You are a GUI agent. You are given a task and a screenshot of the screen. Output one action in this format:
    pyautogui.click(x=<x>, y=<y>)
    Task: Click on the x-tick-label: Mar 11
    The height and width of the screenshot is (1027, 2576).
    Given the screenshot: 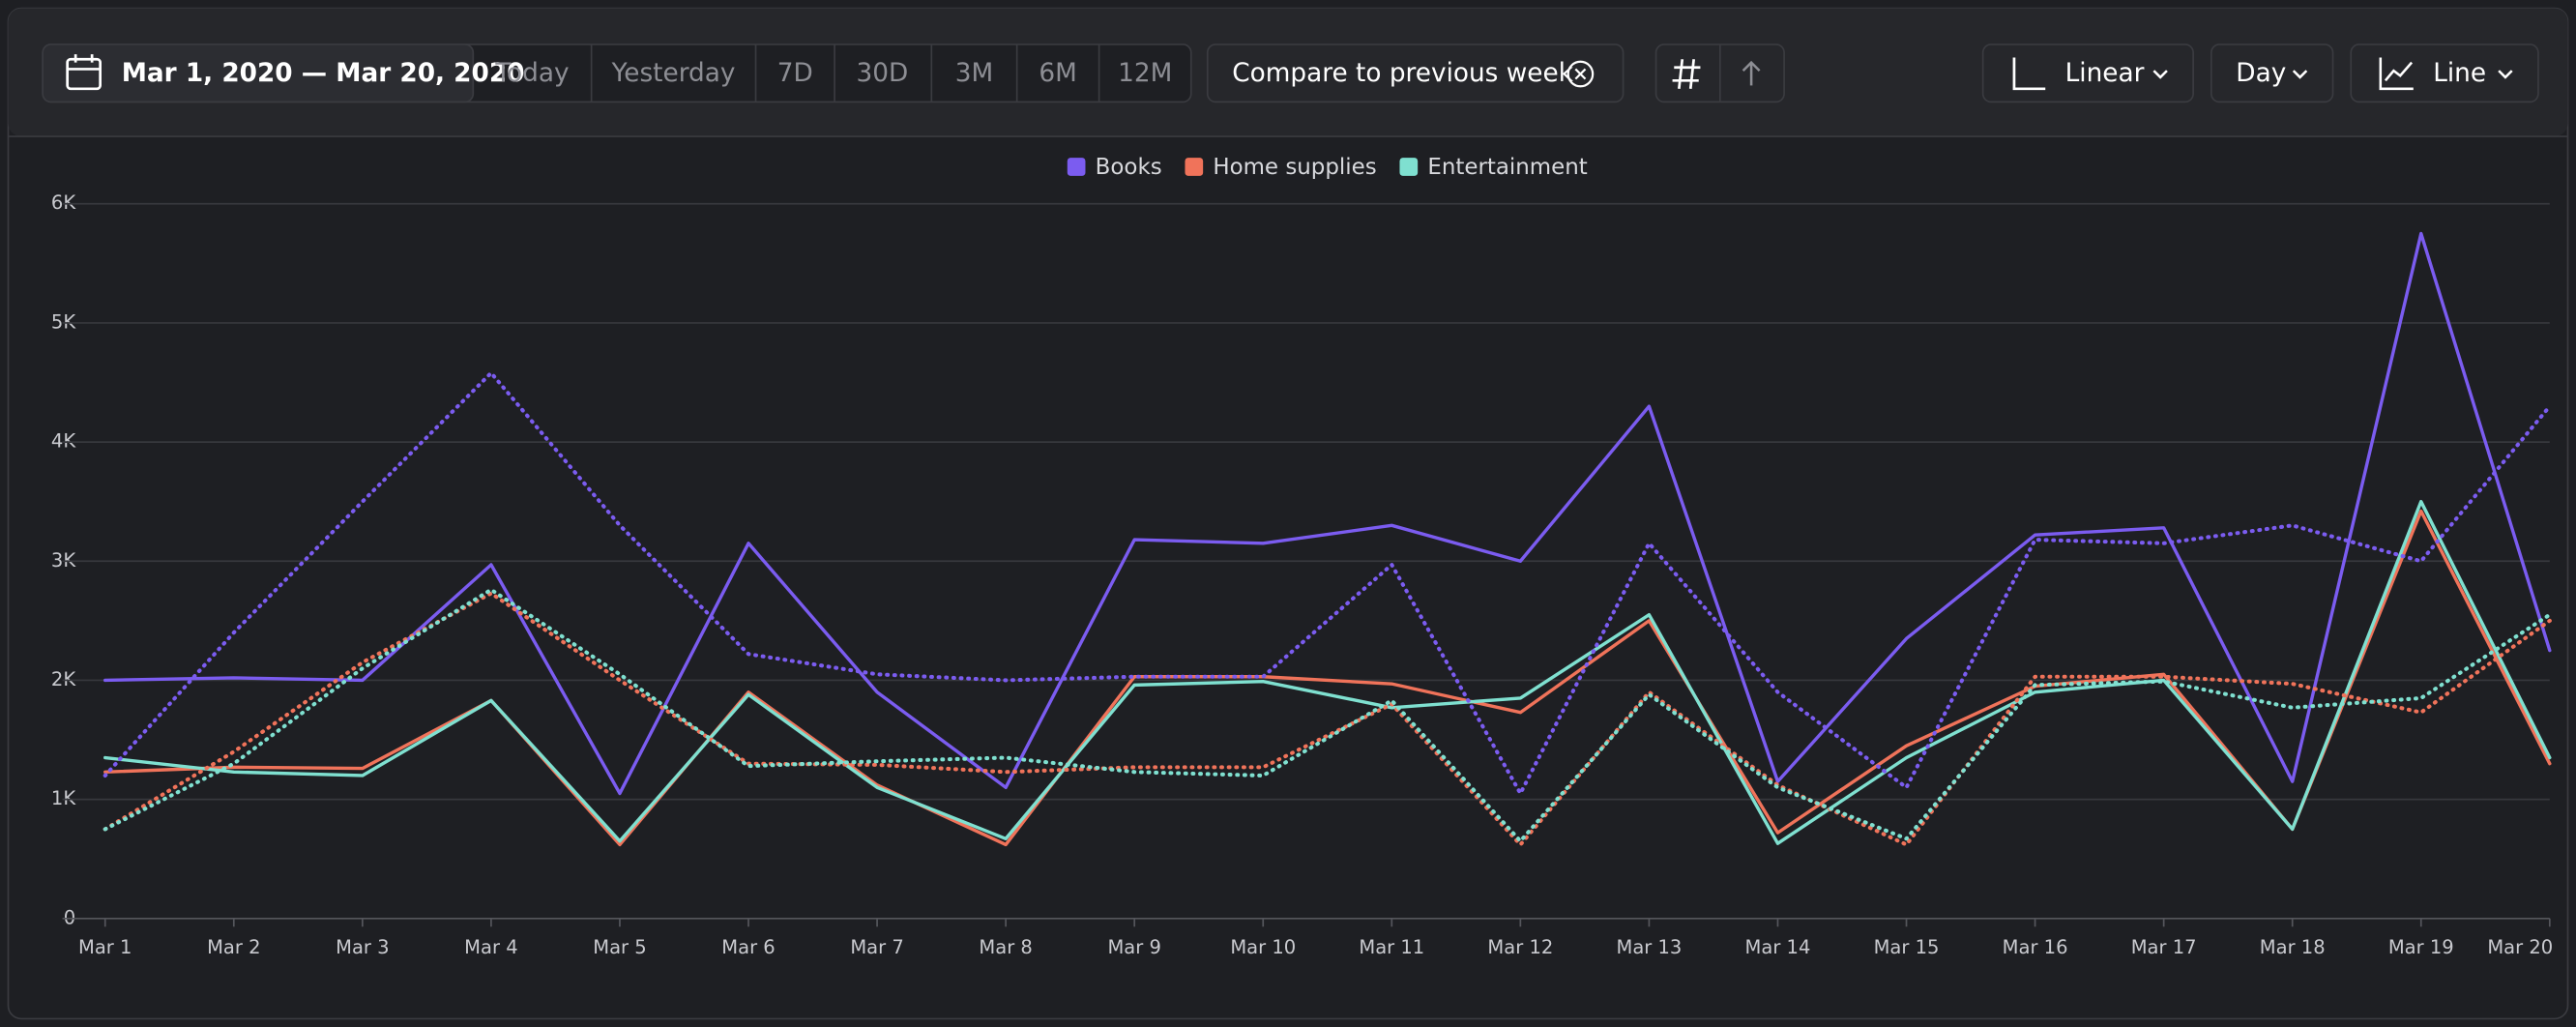 What is the action you would take?
    pyautogui.click(x=1391, y=947)
    